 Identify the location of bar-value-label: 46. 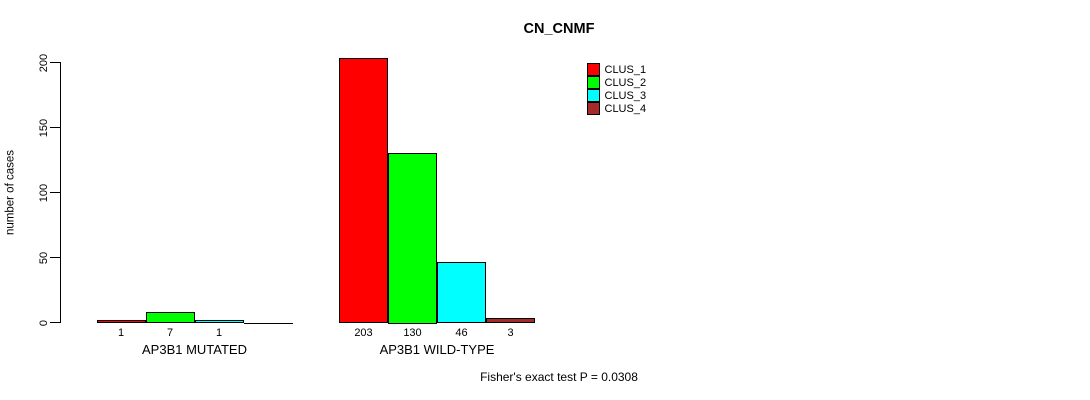
(461, 333).